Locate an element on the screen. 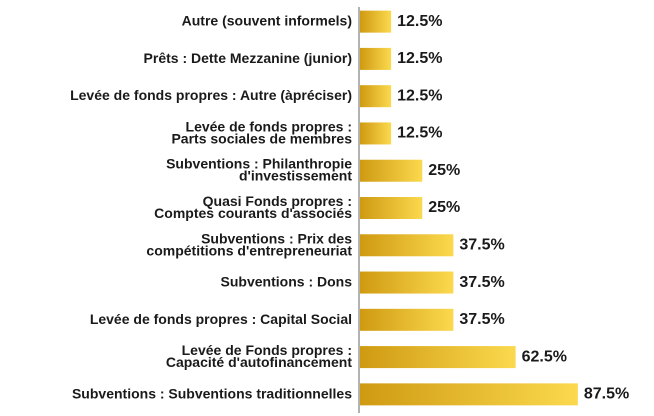  value-label: 62.5% is located at coordinates (544, 356).